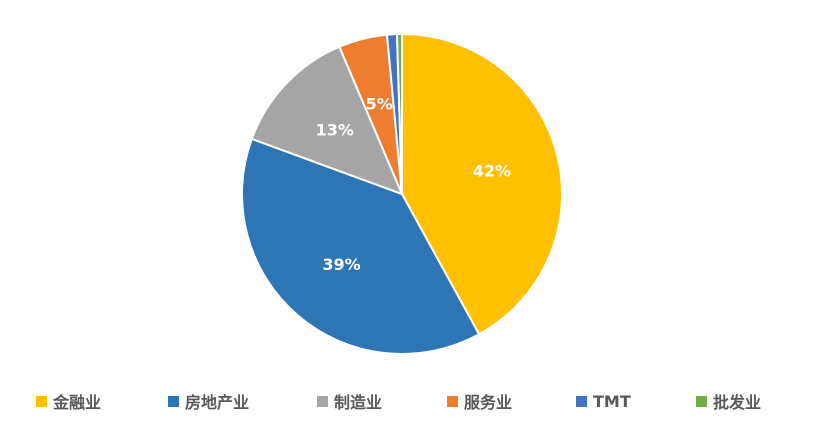 The width and height of the screenshot is (818, 436). I want to click on legend-item-real-estate: 房地产业, so click(208, 401).